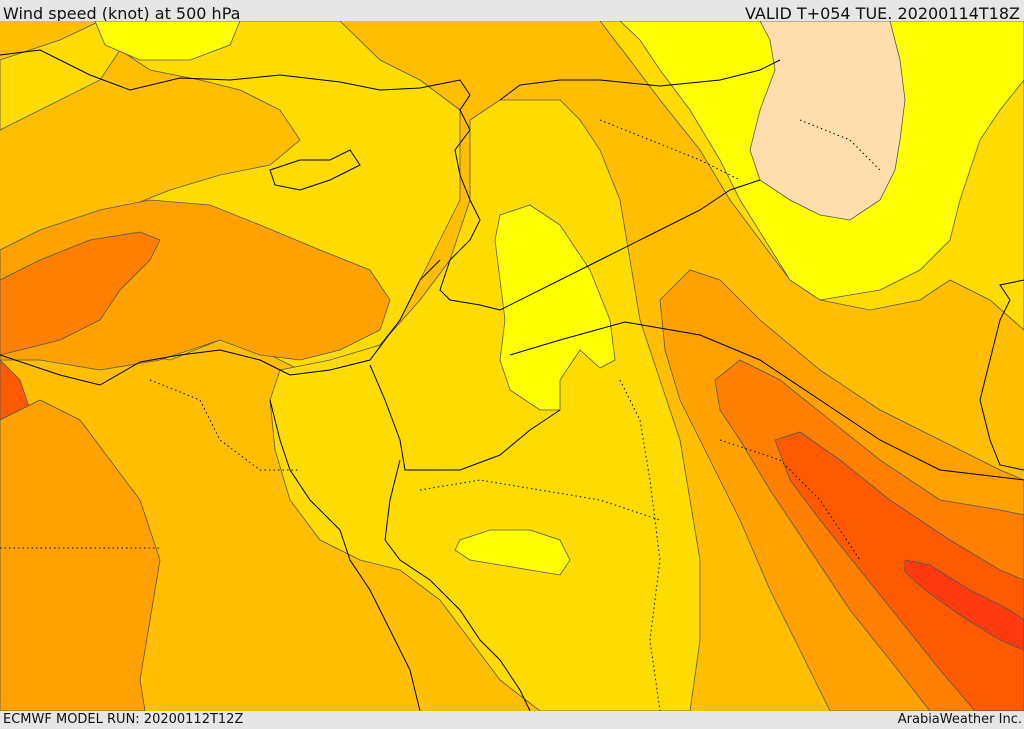  I want to click on contour-band-orange-south, so click(80, 555).